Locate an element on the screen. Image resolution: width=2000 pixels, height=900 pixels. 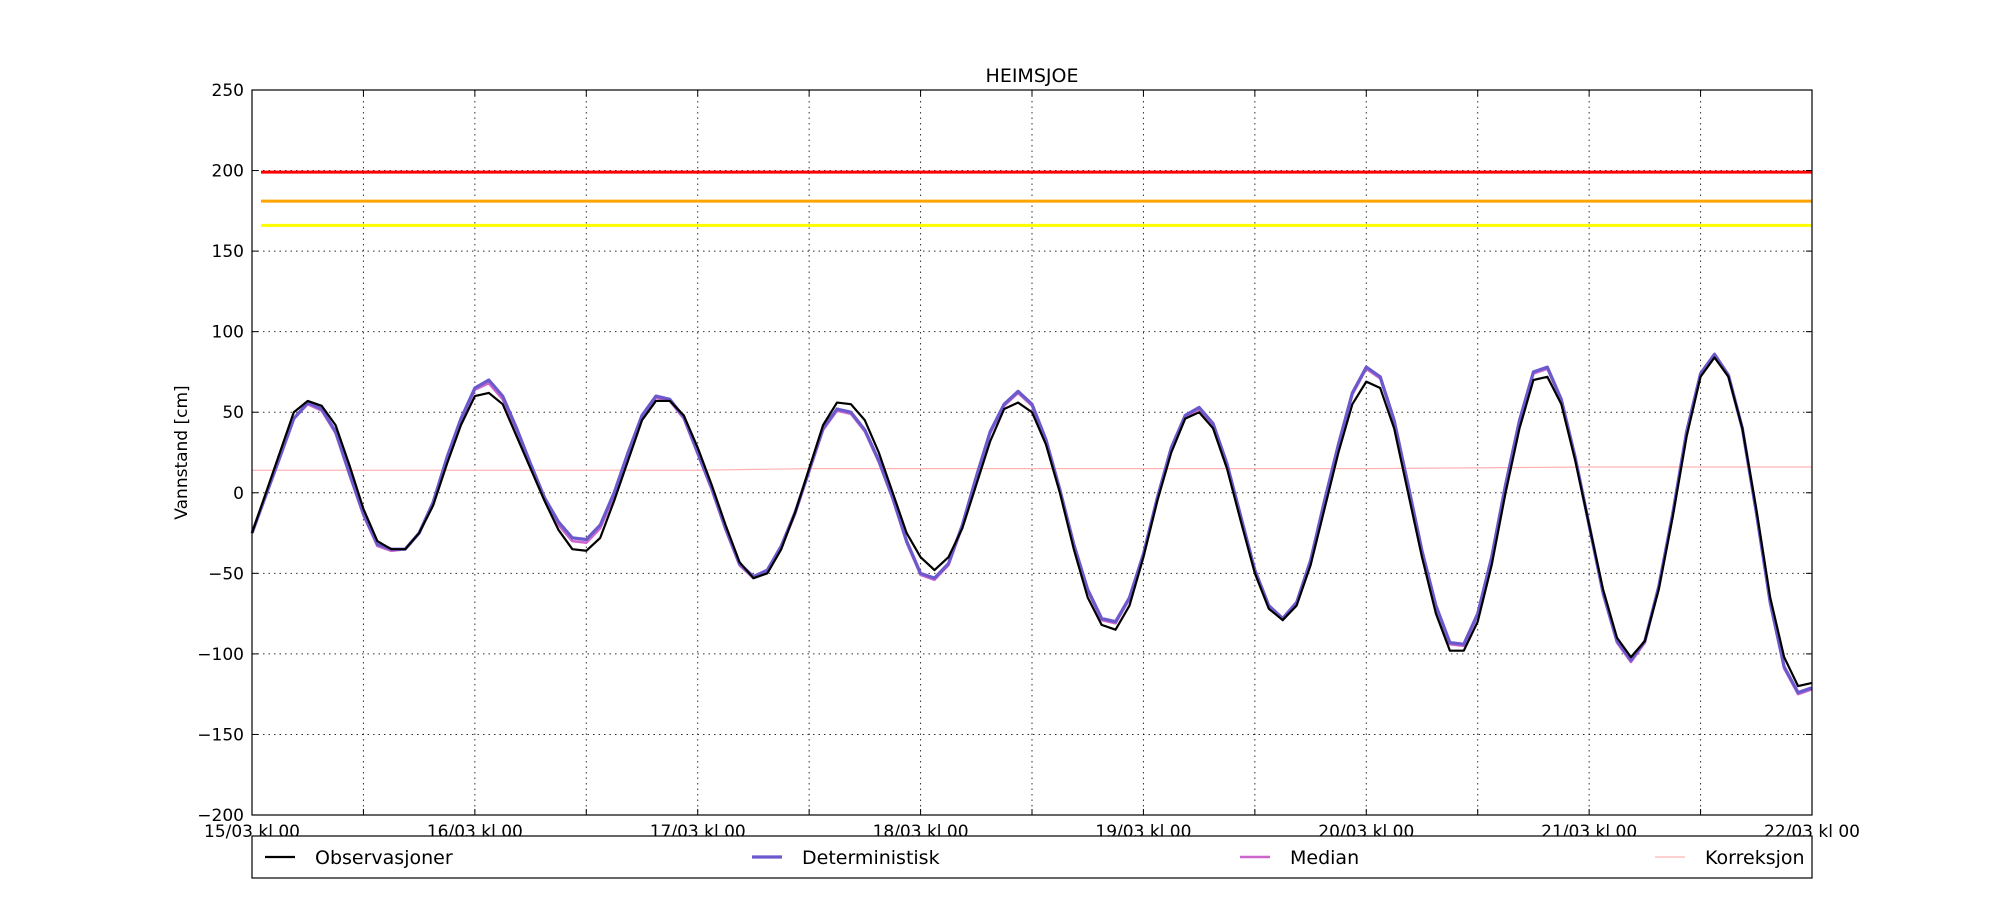
chart-title: HEIMSJOE is located at coordinates (1032, 76).